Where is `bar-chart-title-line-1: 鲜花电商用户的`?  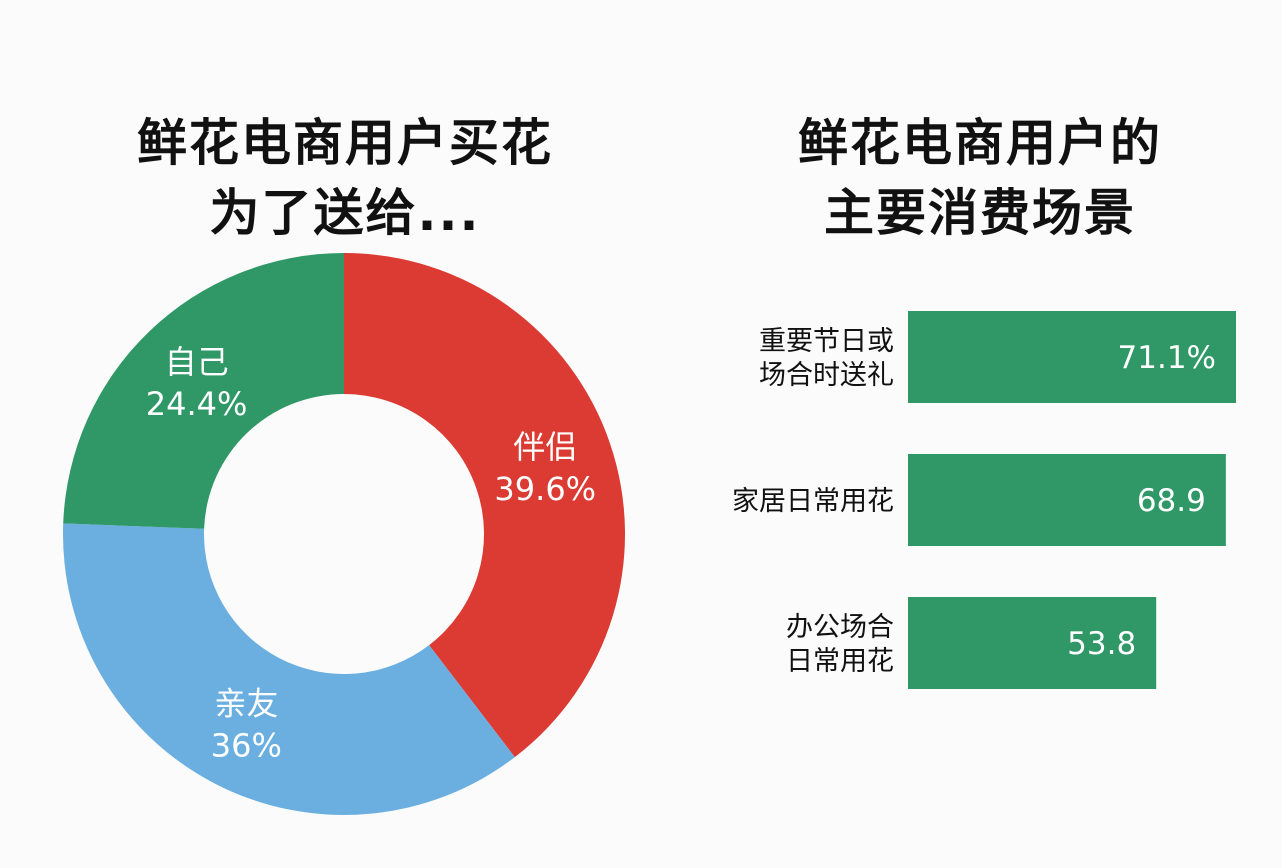
bar-chart-title-line-1: 鲜花电商用户的 is located at coordinates (980, 143).